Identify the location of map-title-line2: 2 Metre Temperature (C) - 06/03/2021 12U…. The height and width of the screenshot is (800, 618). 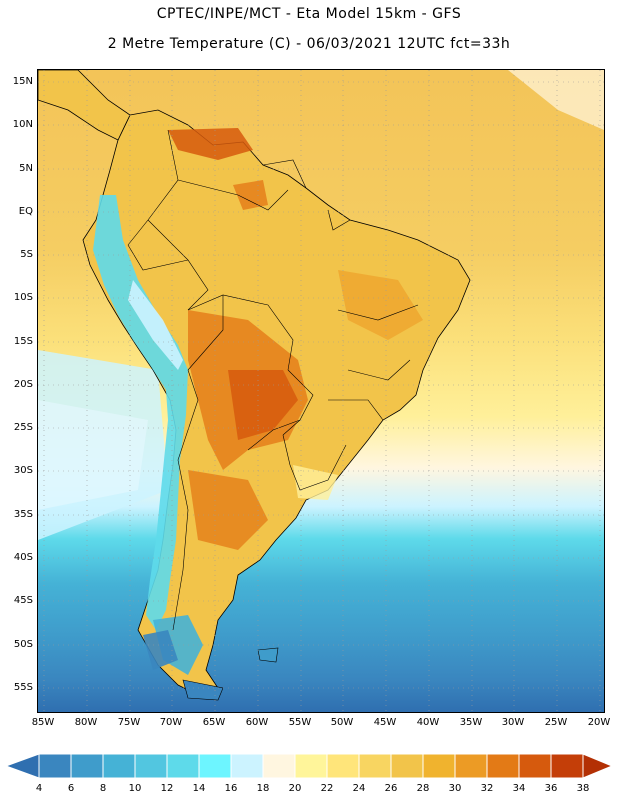
(309, 44).